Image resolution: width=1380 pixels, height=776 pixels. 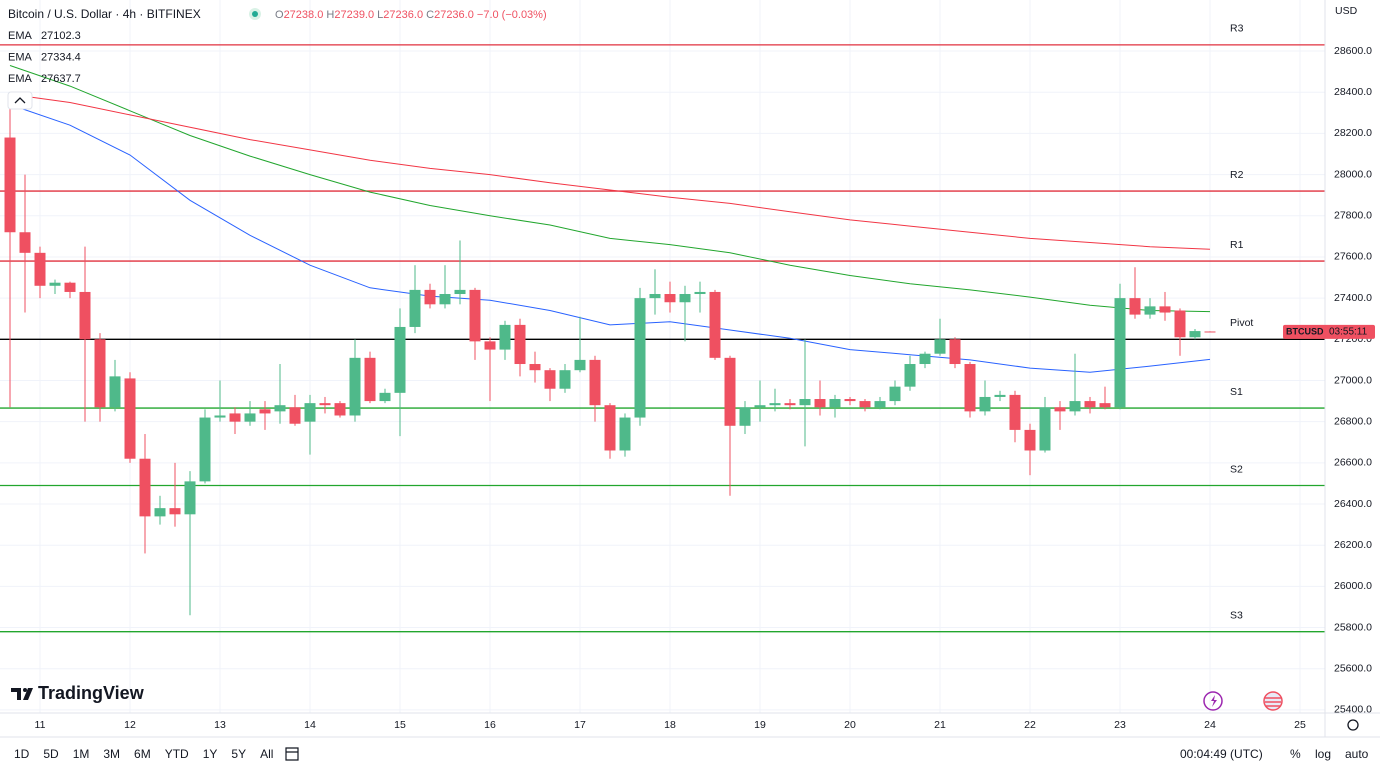 What do you see at coordinates (142, 754) in the screenshot?
I see `range-button: 6M` at bounding box center [142, 754].